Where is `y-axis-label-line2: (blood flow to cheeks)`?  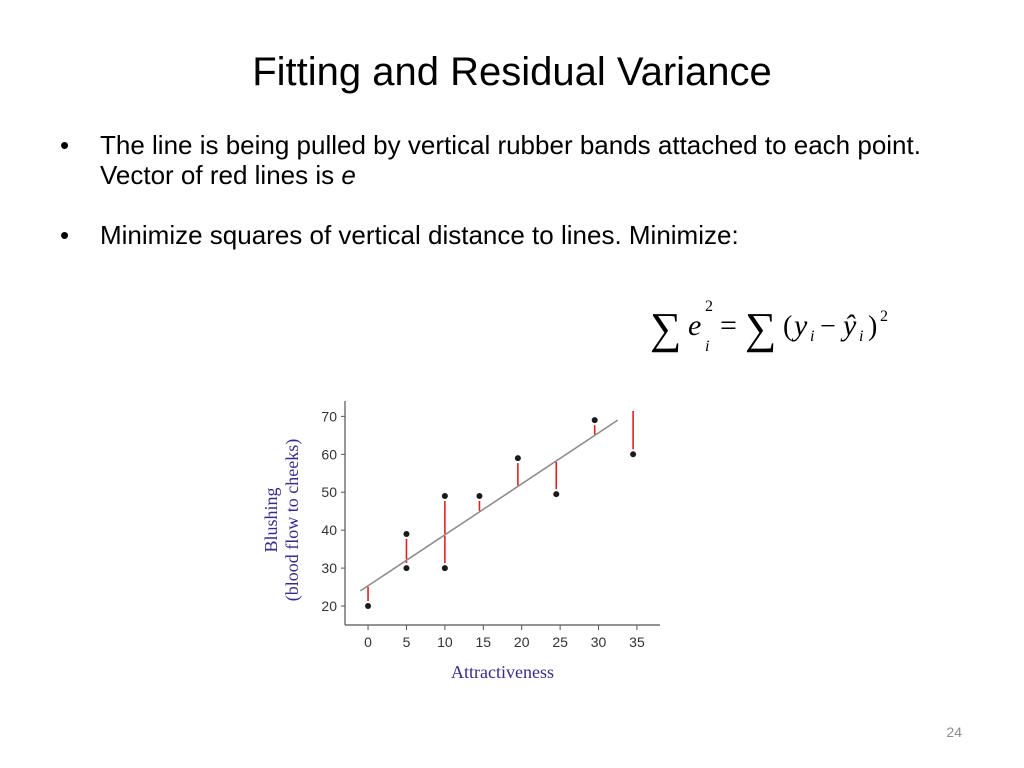
y-axis-label-line2: (blood flow to cheeks) is located at coordinates (292, 520).